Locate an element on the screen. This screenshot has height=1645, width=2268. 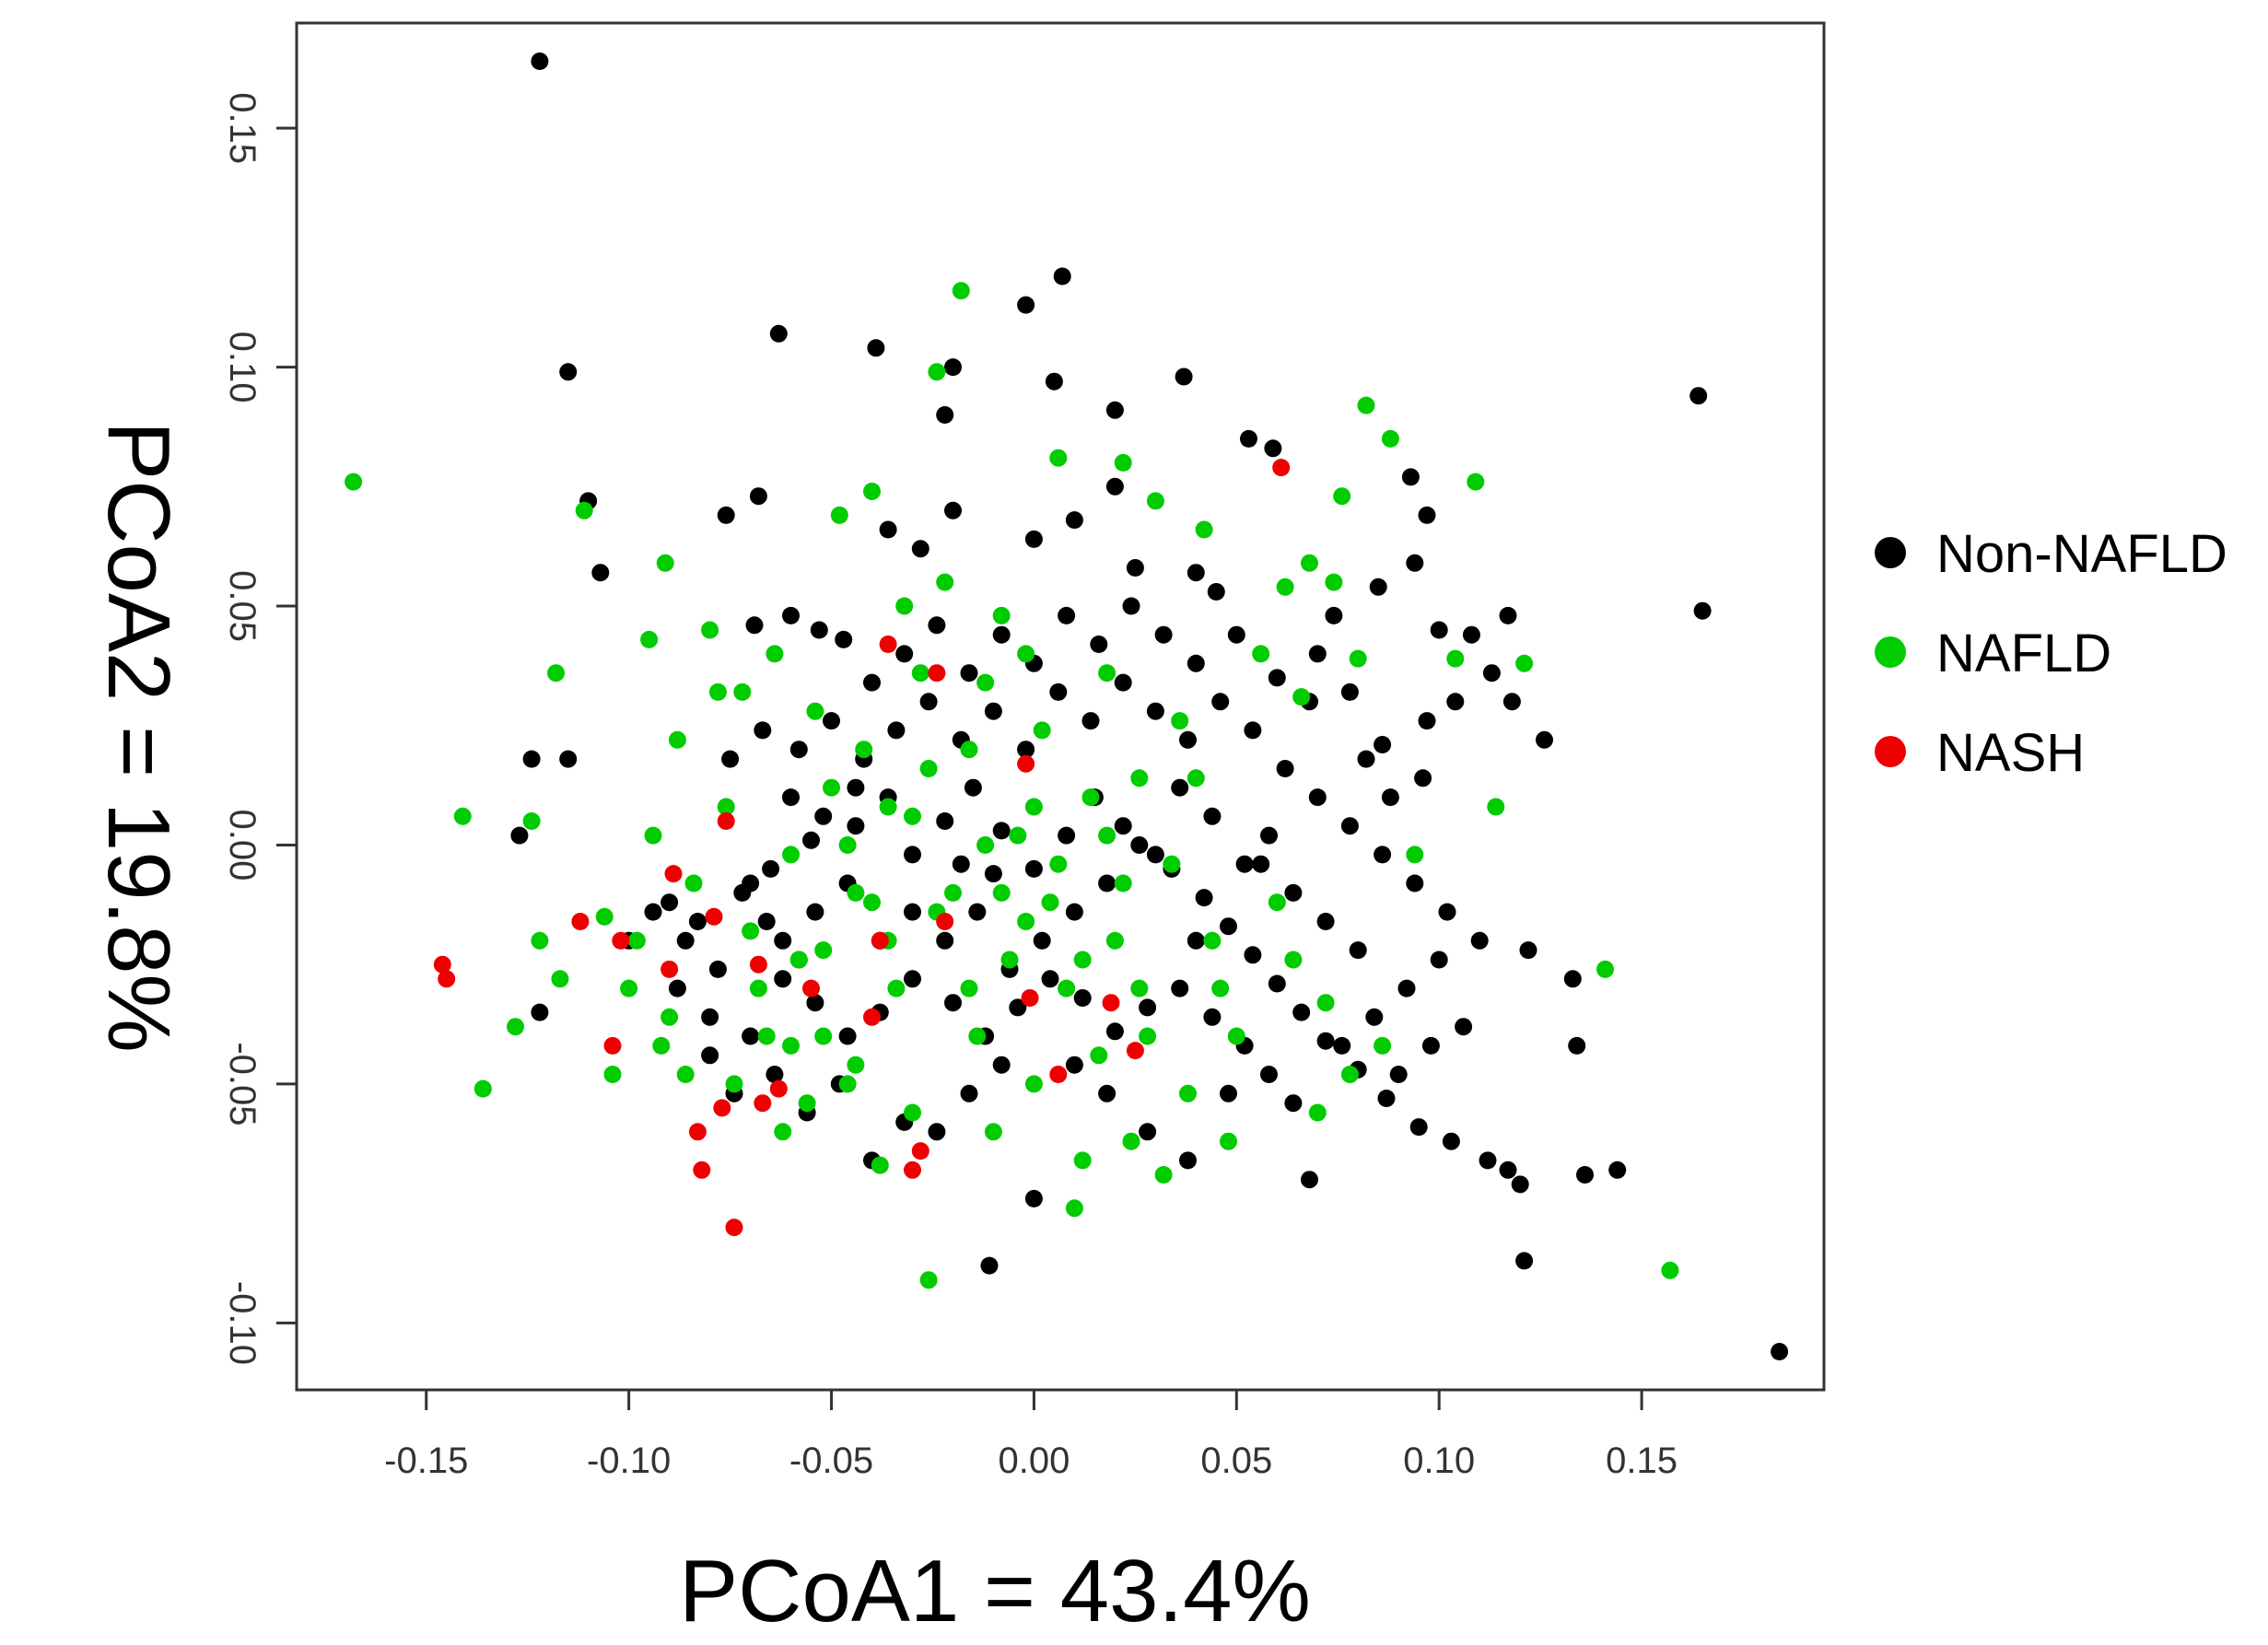
legend-label-nash: NASH is located at coordinates (2010, 753).